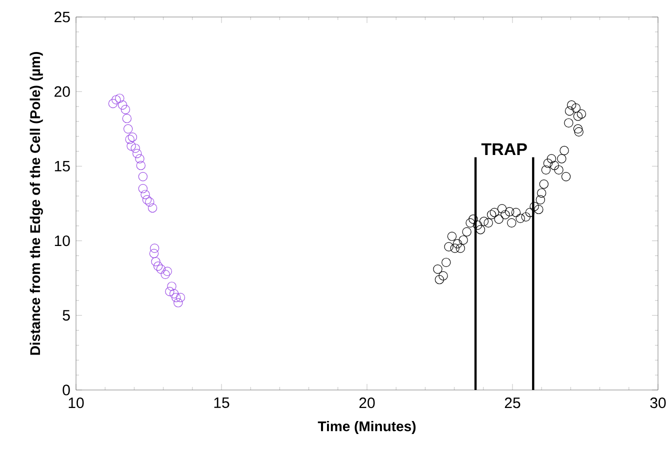 The image size is (670, 452). Describe the element at coordinates (658, 403) in the screenshot. I see `x-tick-label: 30` at that location.